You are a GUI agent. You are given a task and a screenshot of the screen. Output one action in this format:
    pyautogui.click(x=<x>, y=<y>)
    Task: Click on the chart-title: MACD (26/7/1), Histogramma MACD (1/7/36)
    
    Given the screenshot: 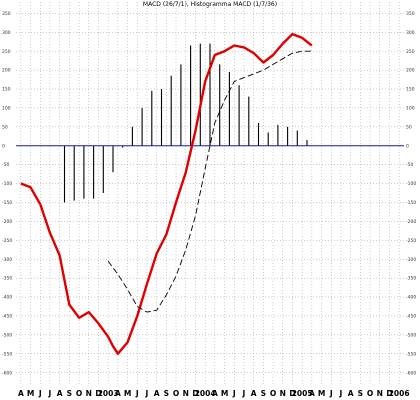 What is the action you would take?
    pyautogui.click(x=210, y=4)
    